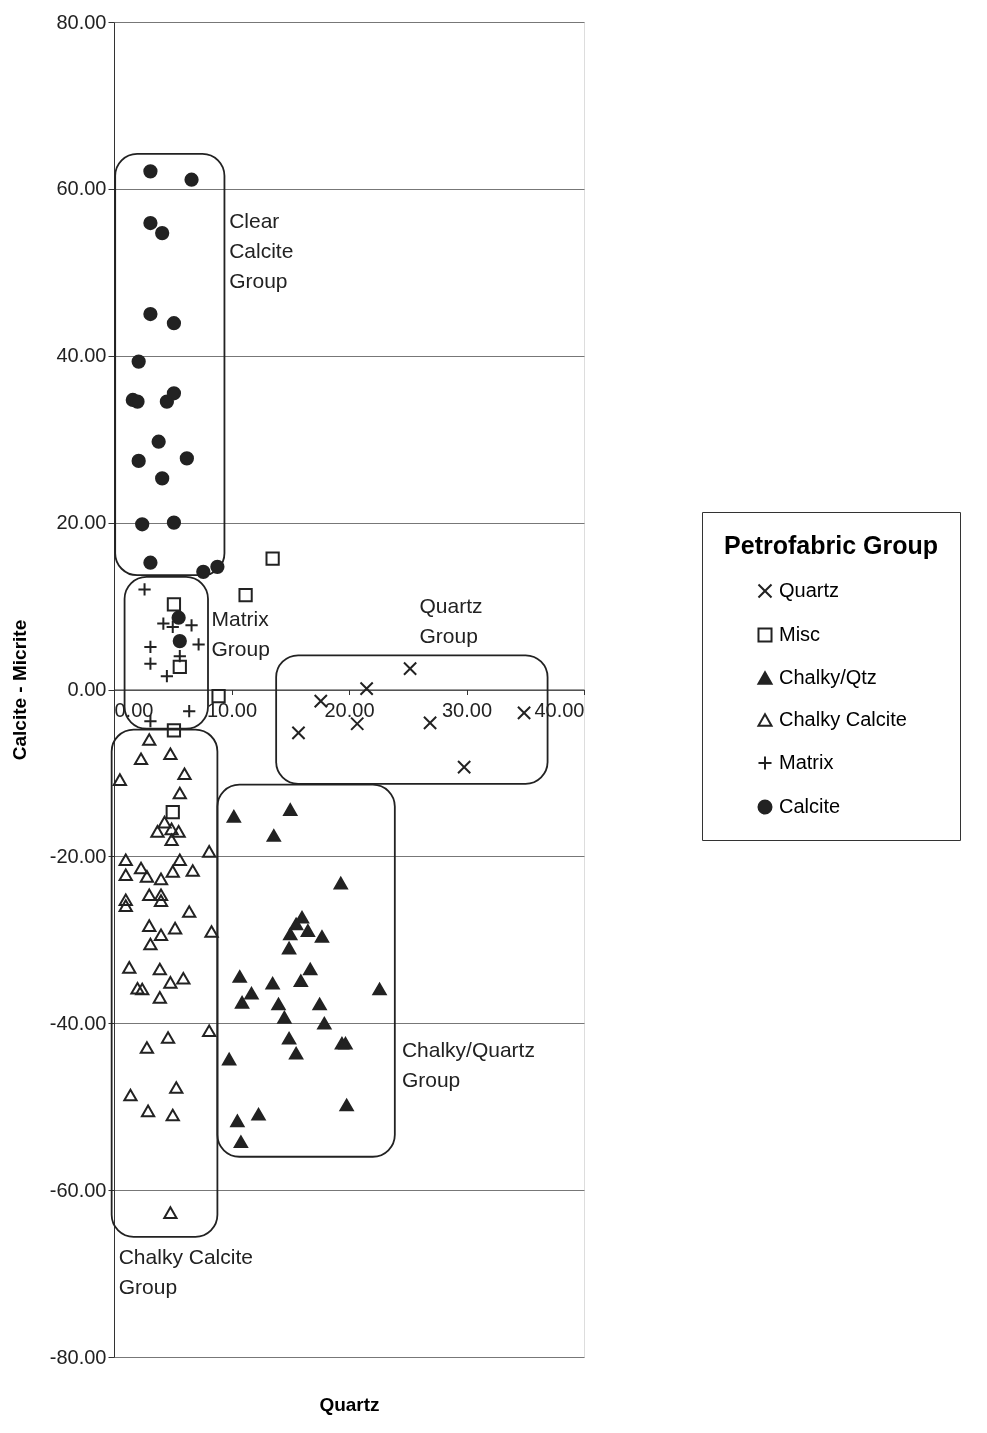 The height and width of the screenshot is (1433, 987). I want to click on legend-label: Misc, so click(800, 634).